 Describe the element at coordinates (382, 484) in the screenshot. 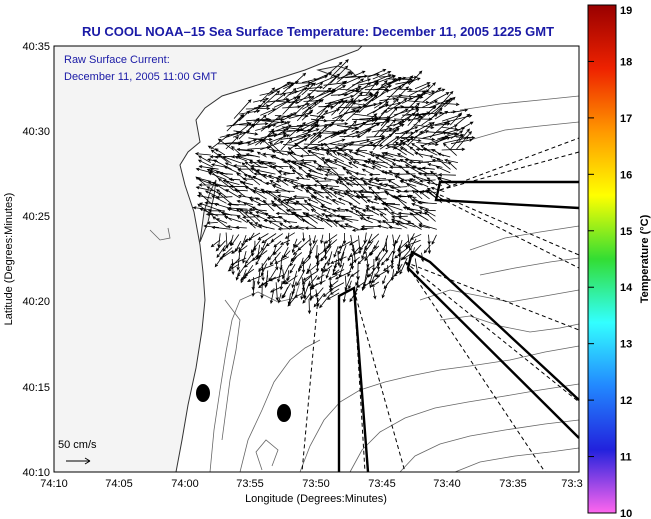

I see `x-tick-label: 73:45` at that location.